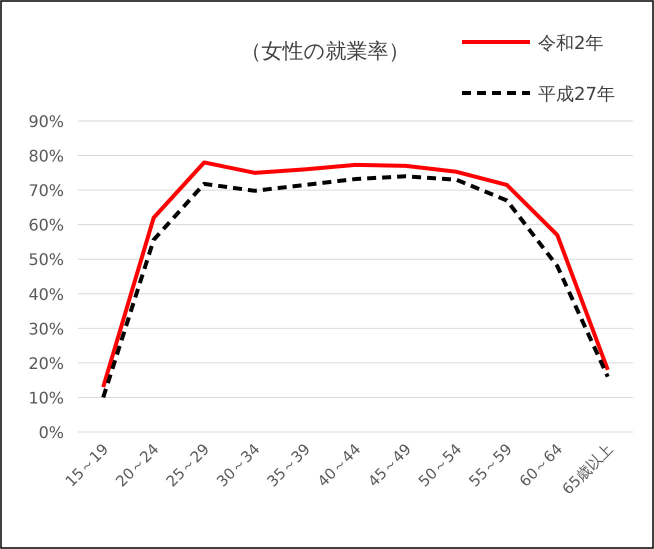 The image size is (654, 549). What do you see at coordinates (46, 121) in the screenshot?
I see `y-tick-label: 90%` at bounding box center [46, 121].